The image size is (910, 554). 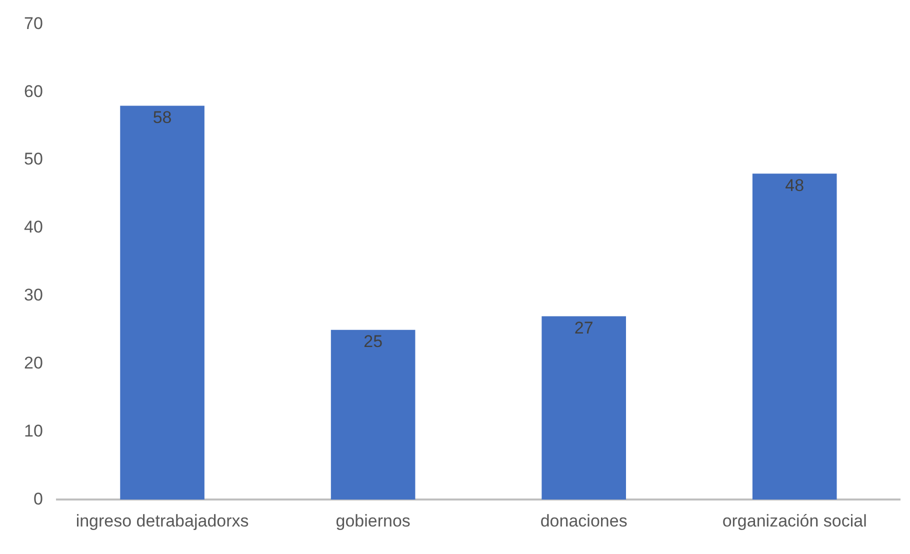 What do you see at coordinates (162, 117) in the screenshot?
I see `data-label: 58` at bounding box center [162, 117].